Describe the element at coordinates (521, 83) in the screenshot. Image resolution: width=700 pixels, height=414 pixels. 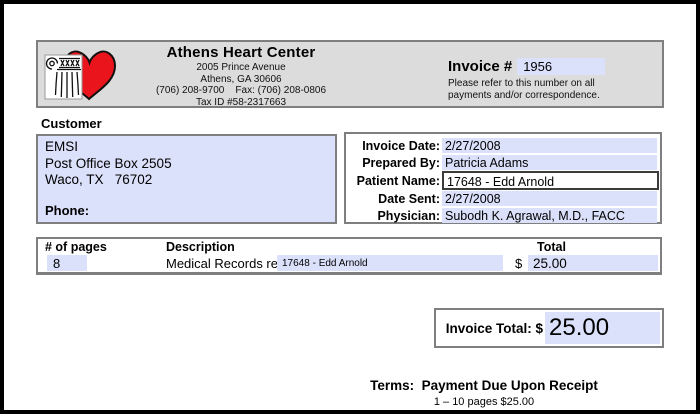
I see `invoice-note-line1: Please refer to this number on all` at that location.